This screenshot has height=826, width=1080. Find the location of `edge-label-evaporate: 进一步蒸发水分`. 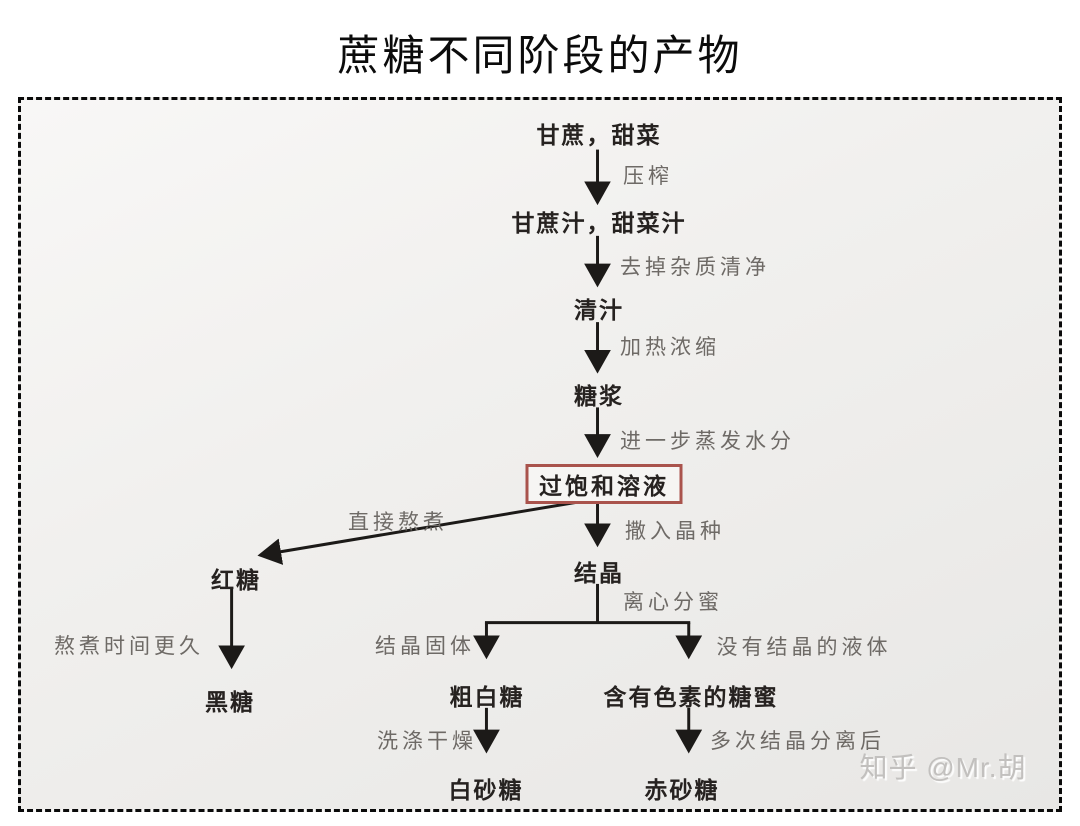

edge-label-evaporate: 进一步蒸发水分 is located at coordinates (707, 441).